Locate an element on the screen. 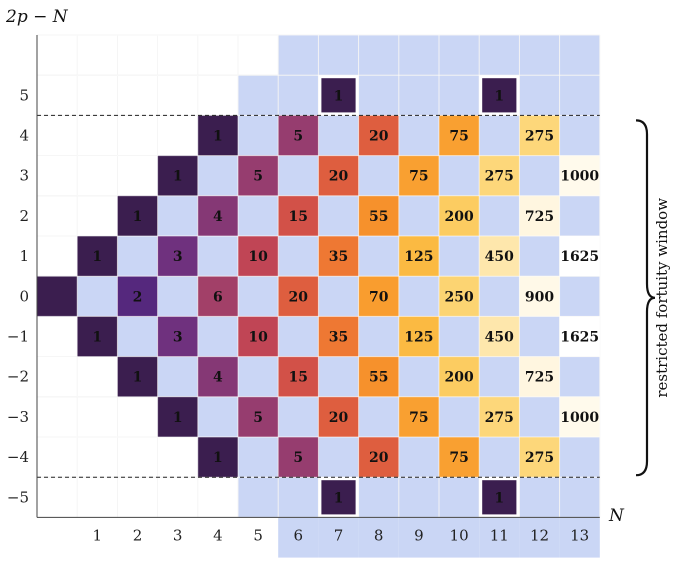 The width and height of the screenshot is (680, 576). cell-value-label: 200 is located at coordinates (458, 217).